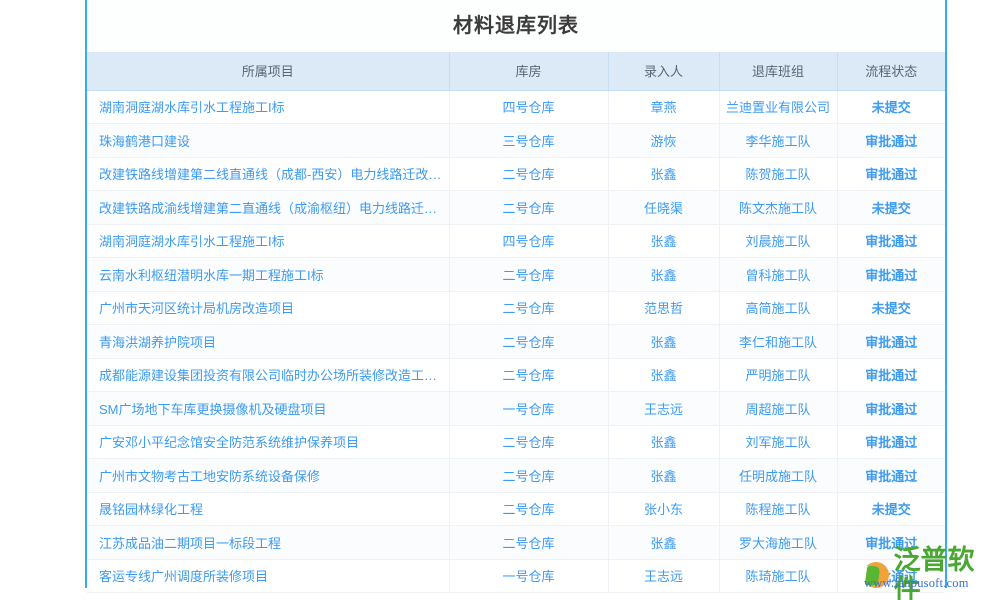 This screenshot has width=1000, height=600. What do you see at coordinates (268, 475) in the screenshot?
I see `cell-project: 广州市文物考古工地安防系统设备保修` at bounding box center [268, 475].